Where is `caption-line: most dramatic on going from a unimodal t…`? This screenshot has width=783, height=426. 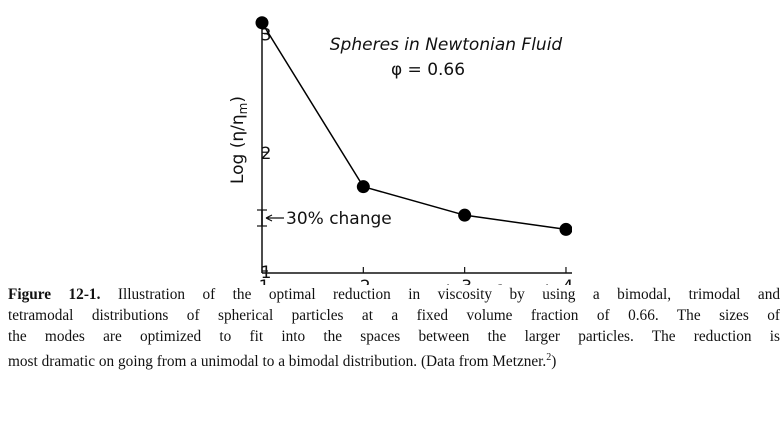
caption-line: most dramatic on going from a unimodal t… is located at coordinates (394, 359).